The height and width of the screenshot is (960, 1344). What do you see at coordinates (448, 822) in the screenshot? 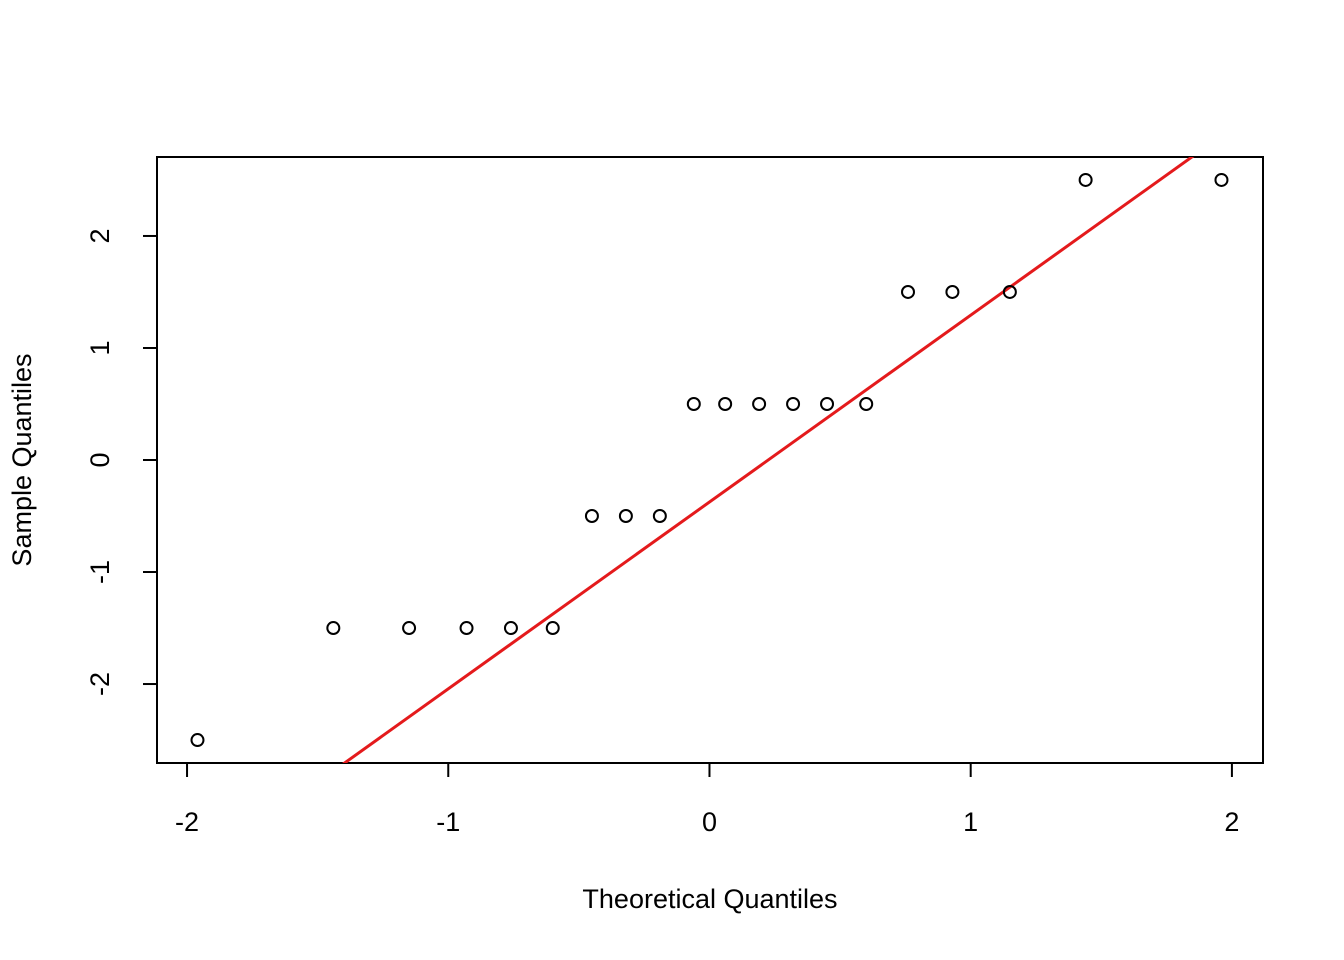
I see `x-tick-label: -1` at bounding box center [448, 822].